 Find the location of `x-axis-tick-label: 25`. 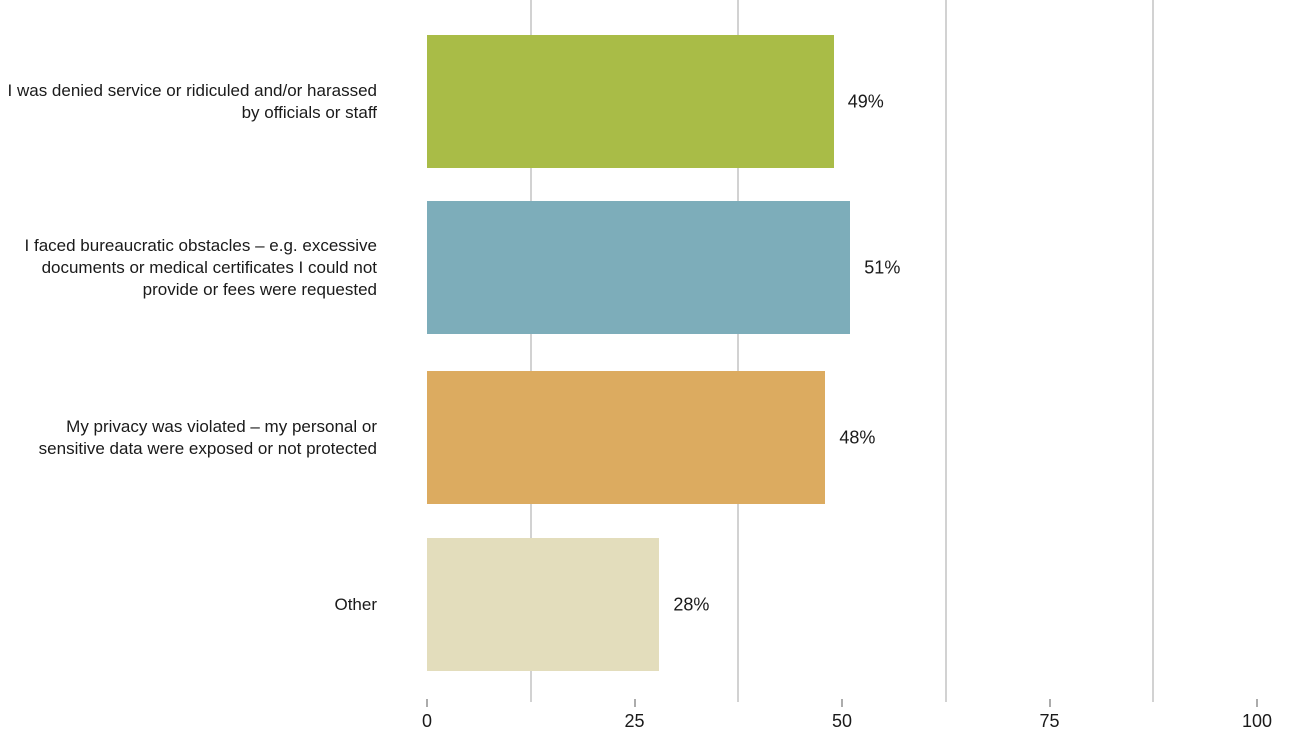

x-axis-tick-label: 25 is located at coordinates (634, 721).